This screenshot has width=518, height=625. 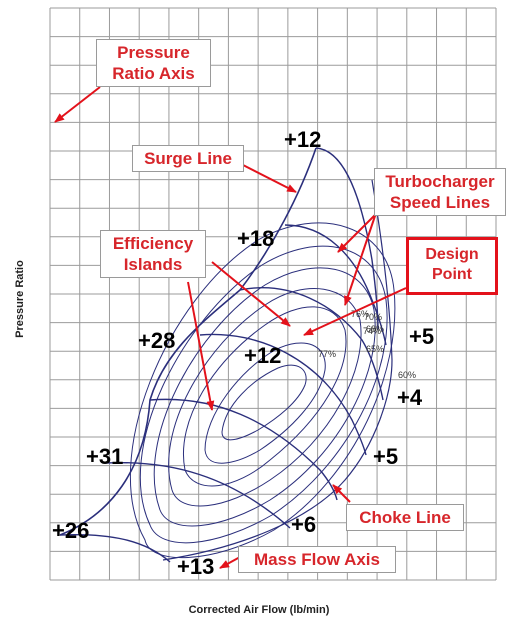 What do you see at coordinates (317, 559) in the screenshot?
I see `callout-mass-flow-axis: Mass Flow Axis` at bounding box center [317, 559].